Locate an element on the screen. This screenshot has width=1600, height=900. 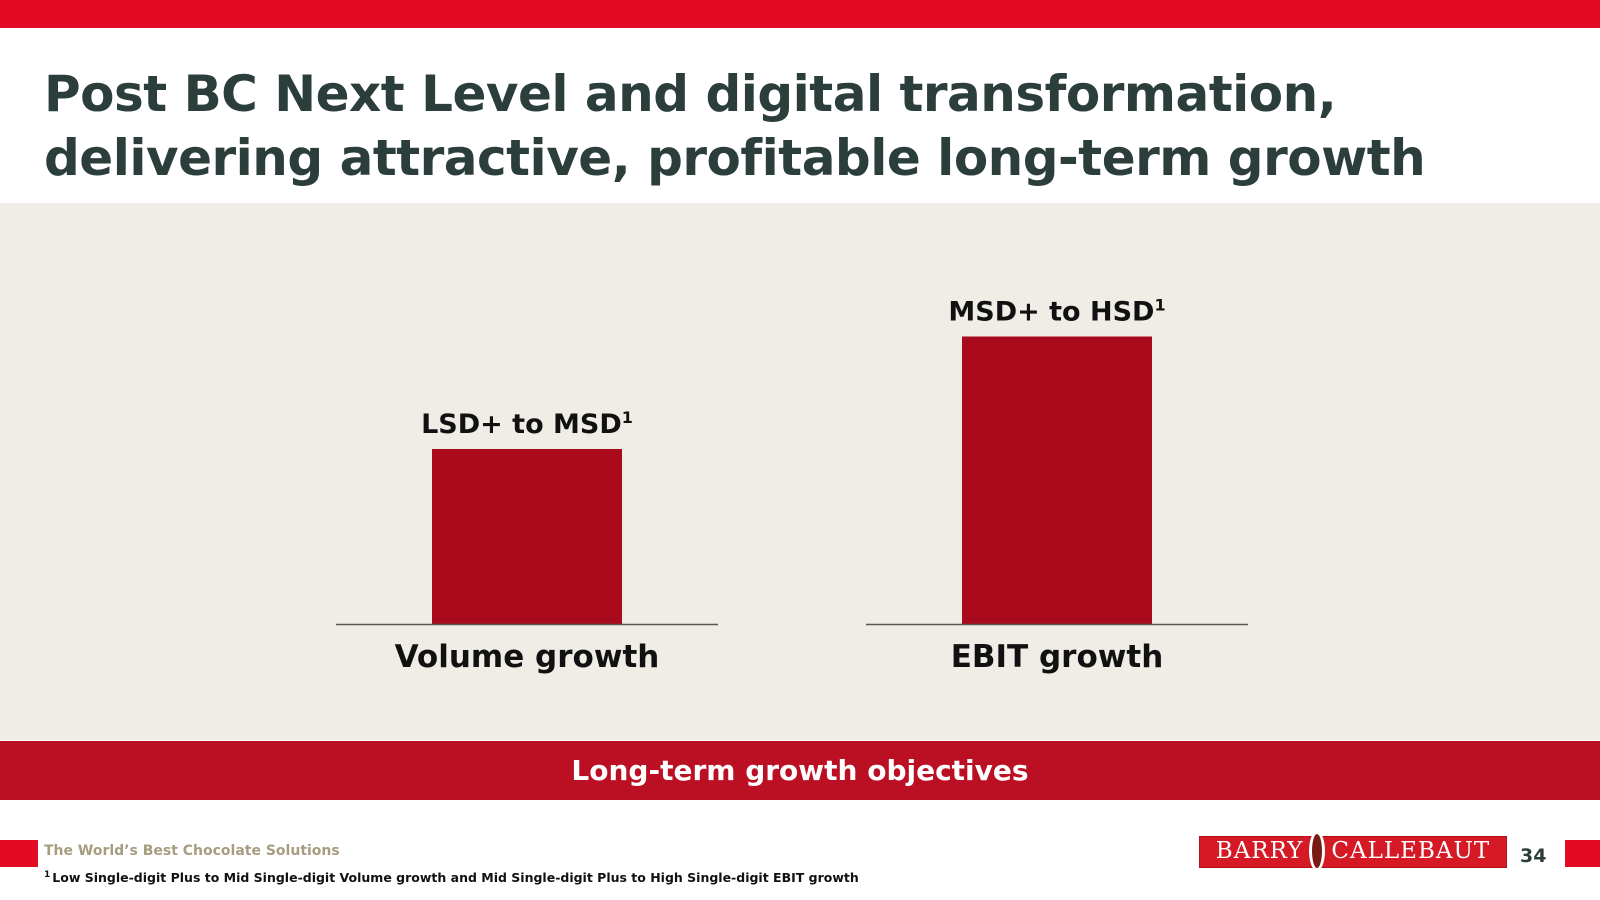
barry-callebaut-logo: BARRY CALLEBAUT is located at coordinates (1353, 851).